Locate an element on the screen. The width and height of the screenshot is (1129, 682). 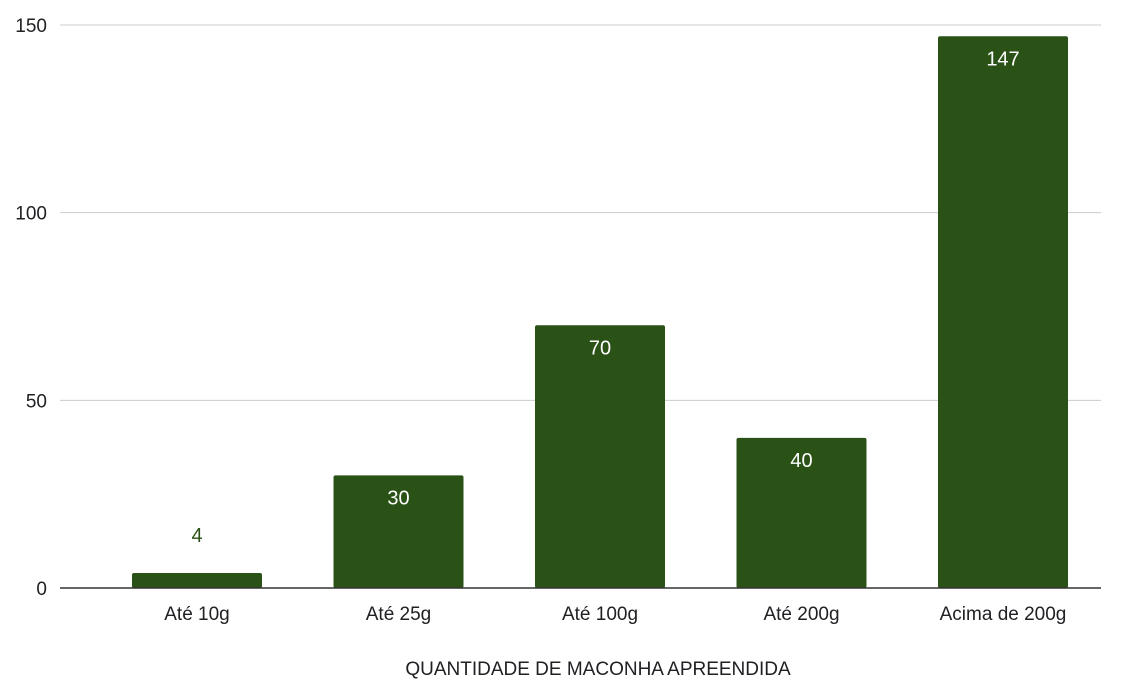
x-tick-label: Até 200g is located at coordinates (801, 614).